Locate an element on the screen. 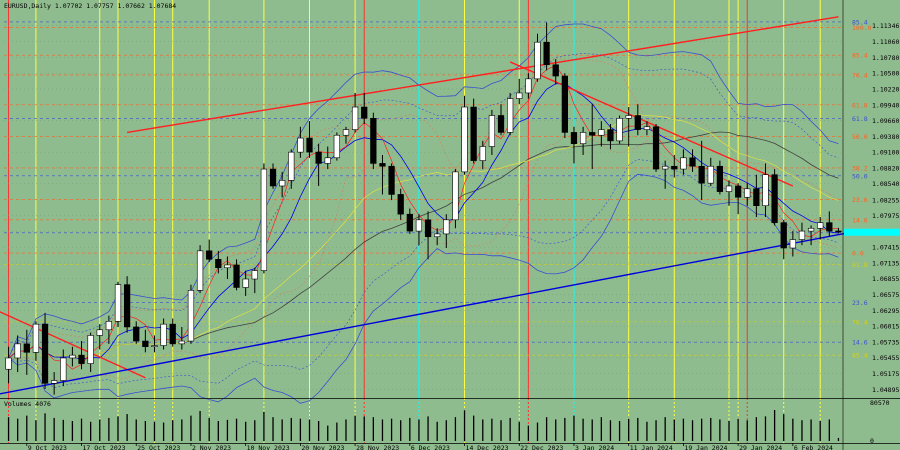  volume-axis-zero: 0 is located at coordinates (872, 441).